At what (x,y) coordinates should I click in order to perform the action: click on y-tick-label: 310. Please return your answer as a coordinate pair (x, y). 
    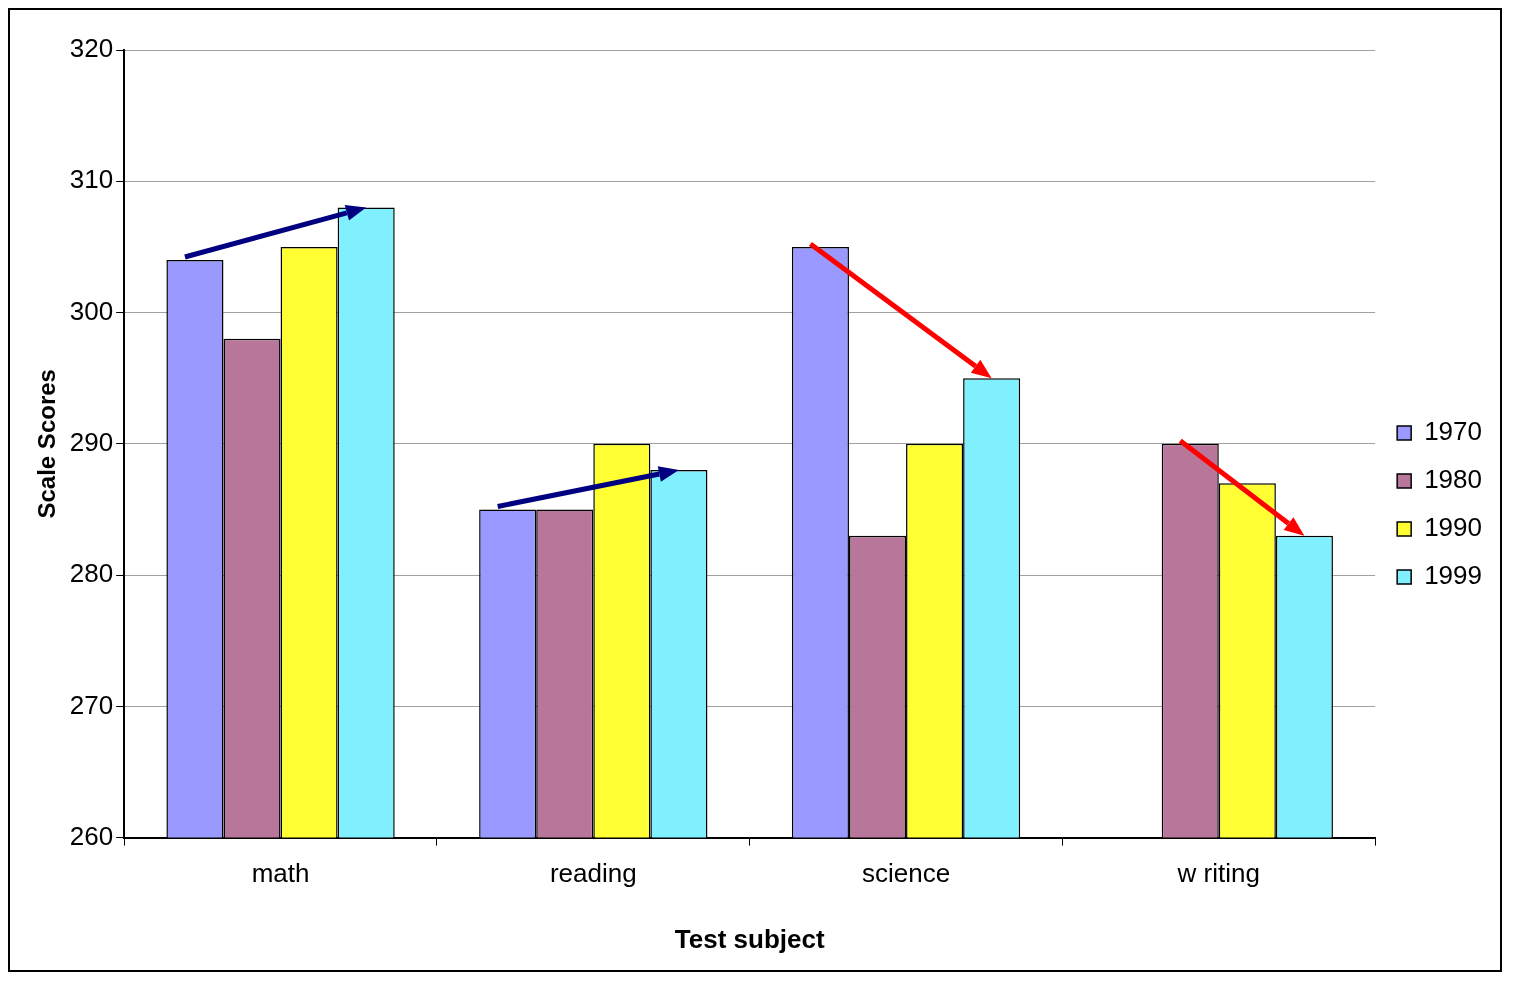
    Looking at the image, I should click on (91, 179).